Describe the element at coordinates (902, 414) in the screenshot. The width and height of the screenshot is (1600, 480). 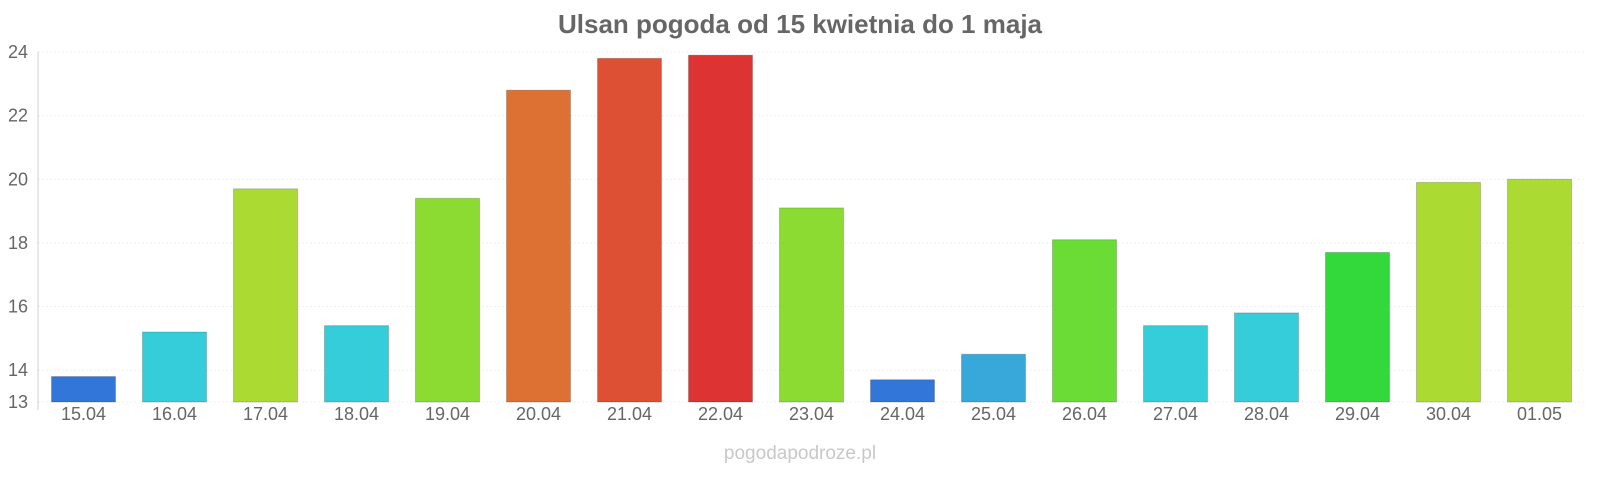
I see `x-tick-label: 24.04` at that location.